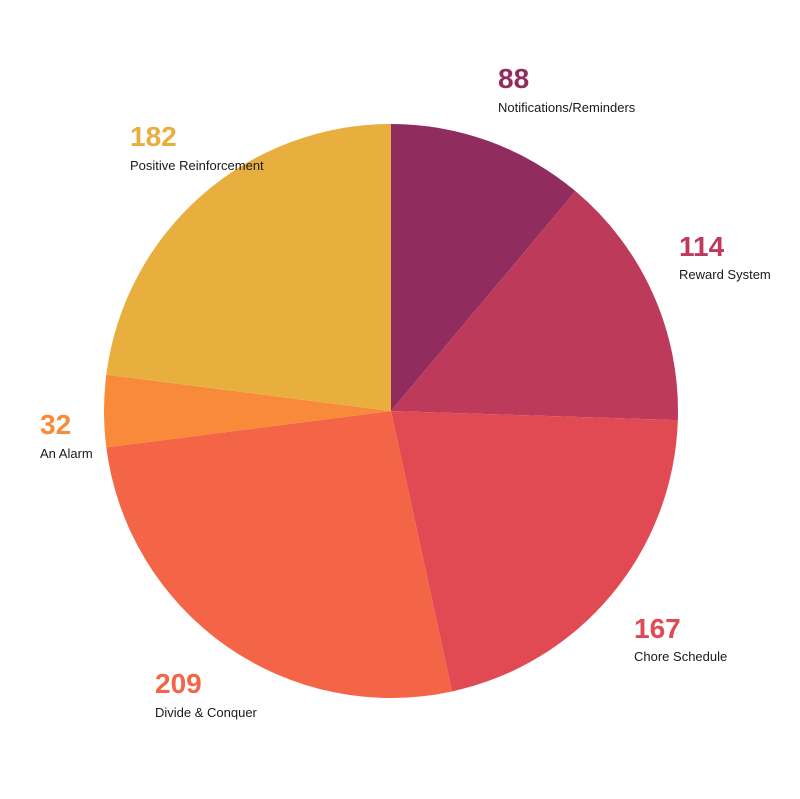  Describe the element at coordinates (247, 411) in the screenshot. I see `pie-slice-an-alarm` at that location.